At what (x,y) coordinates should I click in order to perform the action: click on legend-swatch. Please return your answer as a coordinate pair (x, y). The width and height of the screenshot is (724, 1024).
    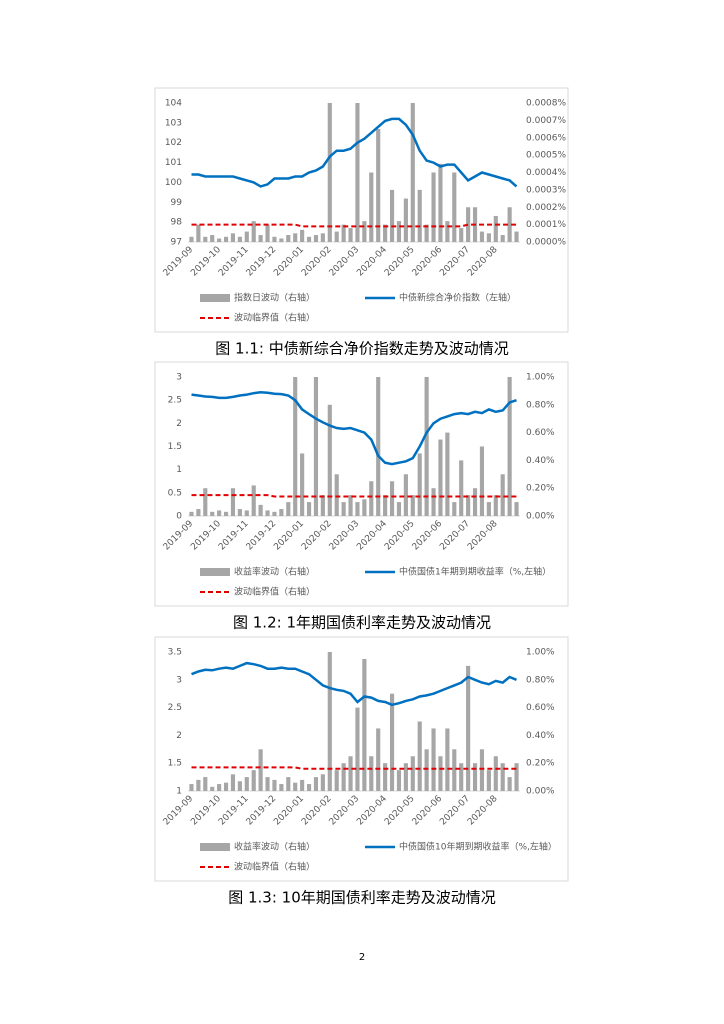
    Looking at the image, I should click on (215, 298).